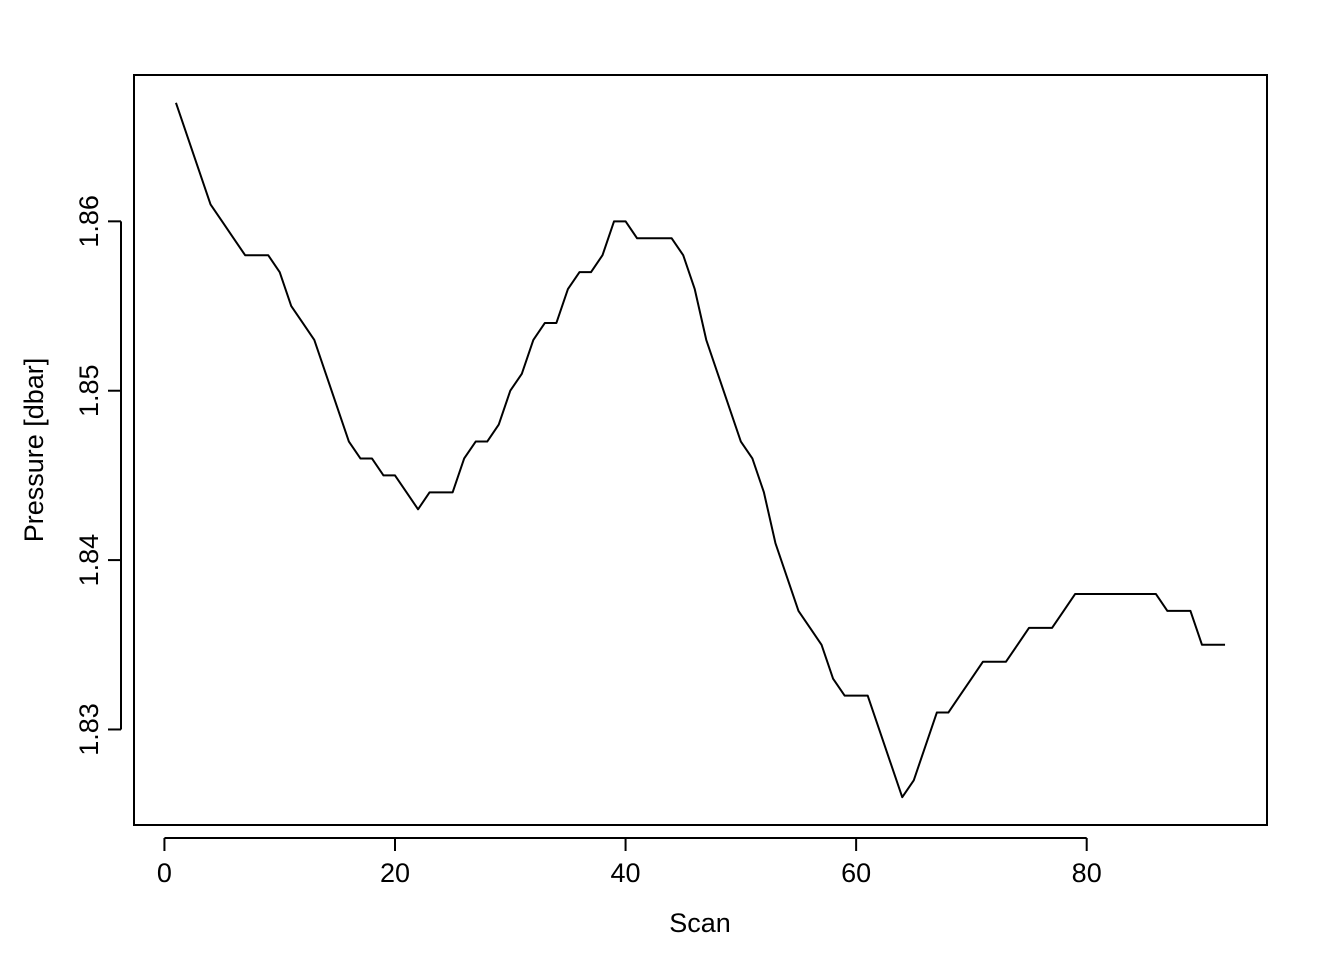 This screenshot has height=965, width=1344. What do you see at coordinates (1087, 873) in the screenshot?
I see `x-tick-label: 80` at bounding box center [1087, 873].